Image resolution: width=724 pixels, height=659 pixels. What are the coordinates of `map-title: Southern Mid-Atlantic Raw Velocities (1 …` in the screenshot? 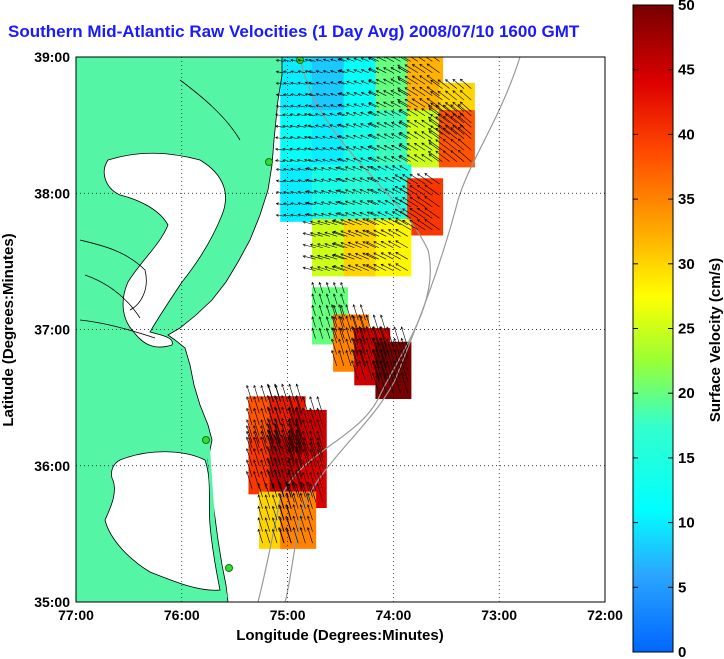 It's located at (294, 31).